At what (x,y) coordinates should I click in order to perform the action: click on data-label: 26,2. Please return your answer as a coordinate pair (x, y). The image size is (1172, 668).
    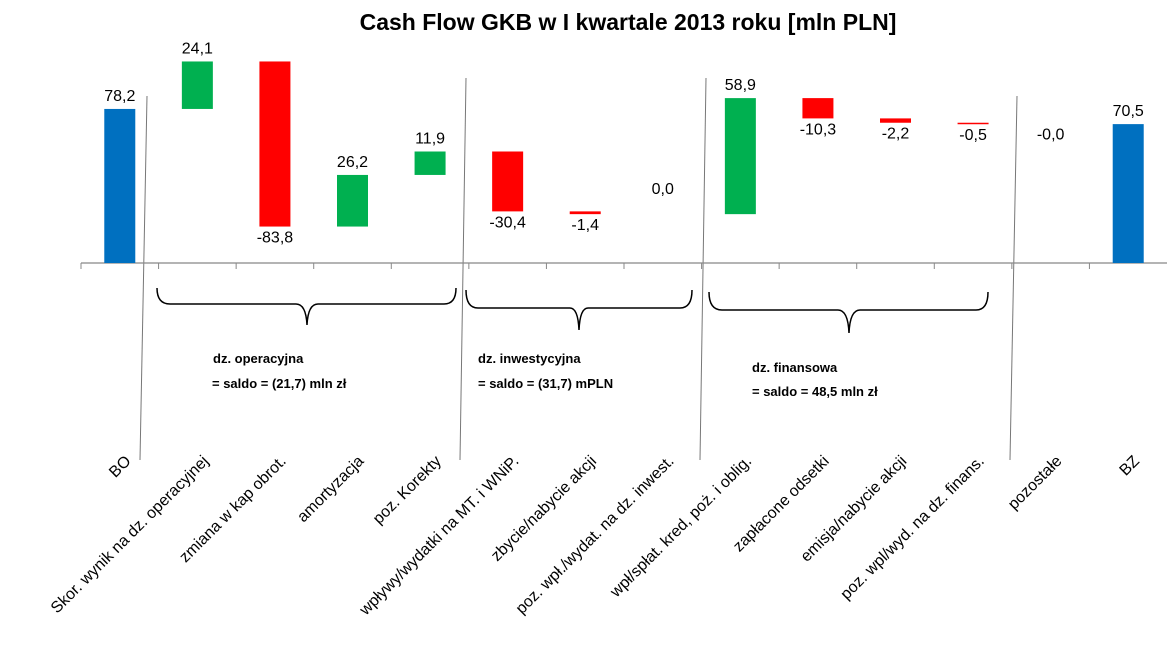
    Looking at the image, I should click on (352, 162).